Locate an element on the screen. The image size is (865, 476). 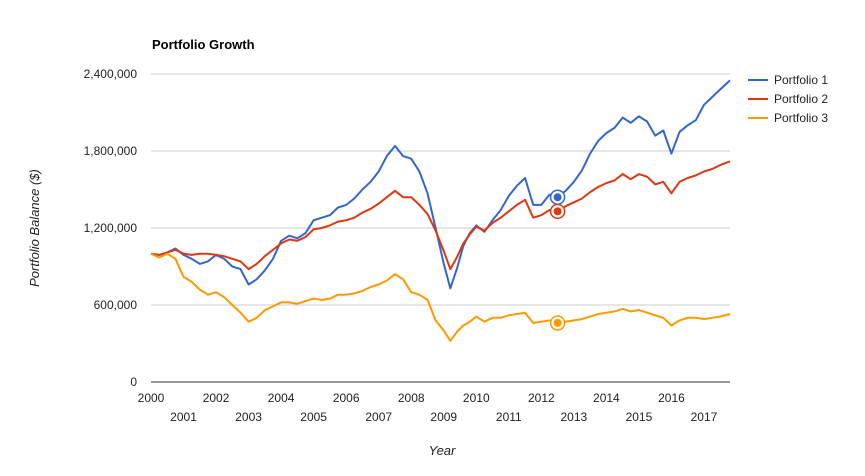
x-tick-label: 2003 is located at coordinates (248, 417).